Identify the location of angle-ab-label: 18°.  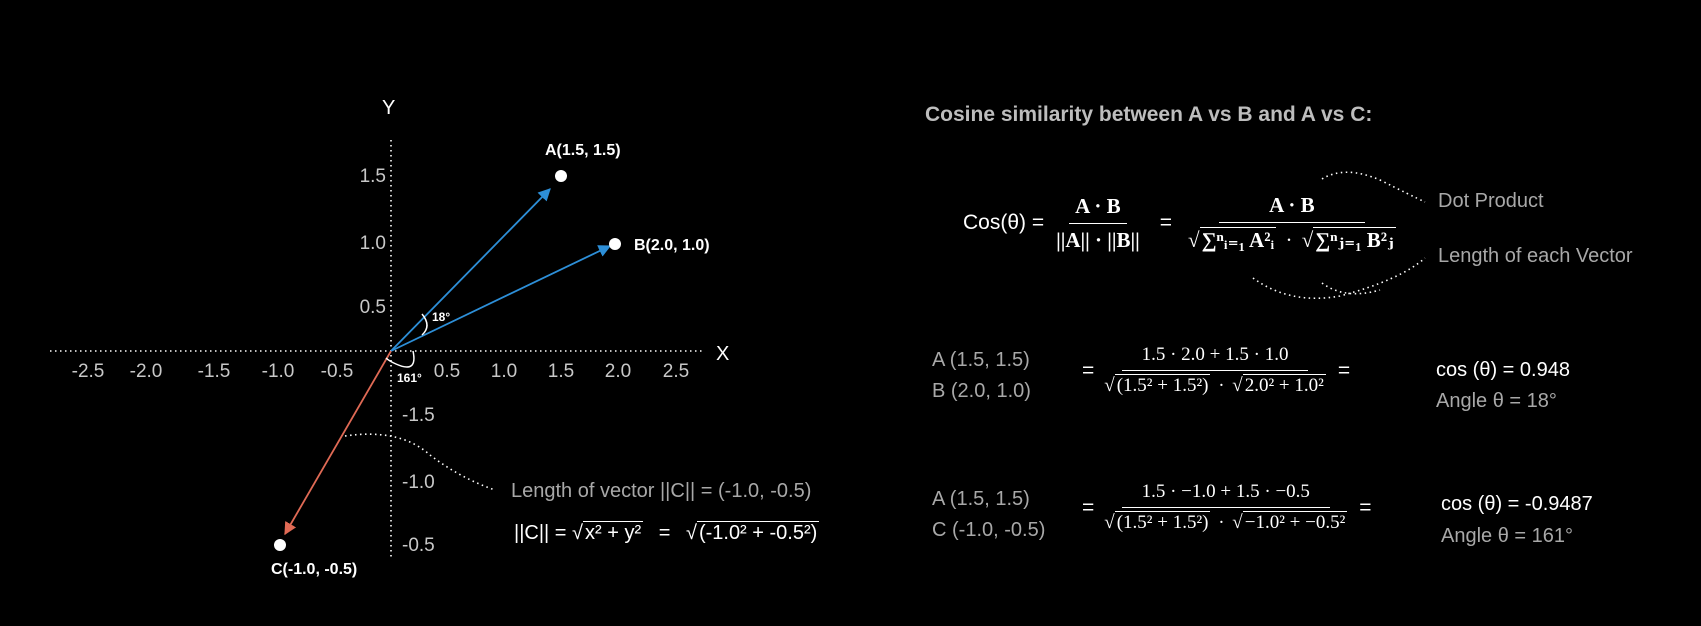
(441, 317).